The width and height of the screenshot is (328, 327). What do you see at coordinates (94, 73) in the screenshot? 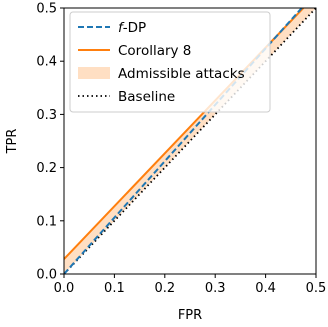
I see `legend-handle-admissible-attacks` at bounding box center [94, 73].